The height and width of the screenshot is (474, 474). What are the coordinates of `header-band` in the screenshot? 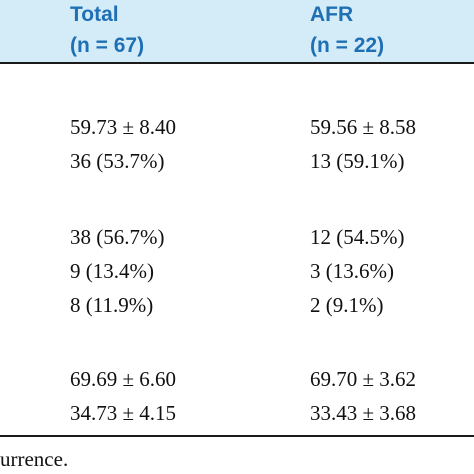 It's located at (237, 32).